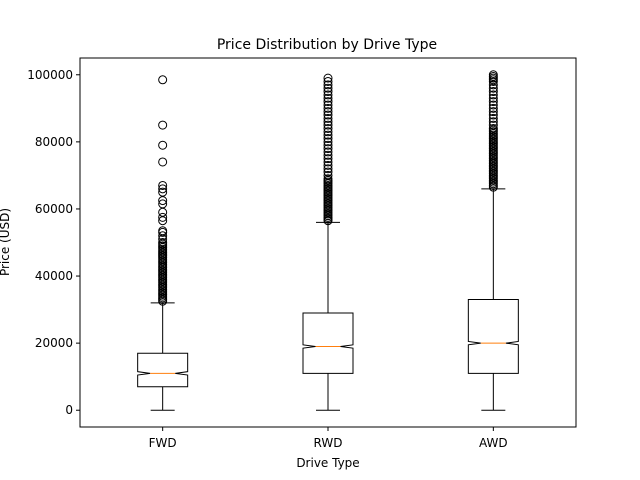 The height and width of the screenshot is (480, 640). I want to click on y-tick-label: 40000, so click(54, 276).